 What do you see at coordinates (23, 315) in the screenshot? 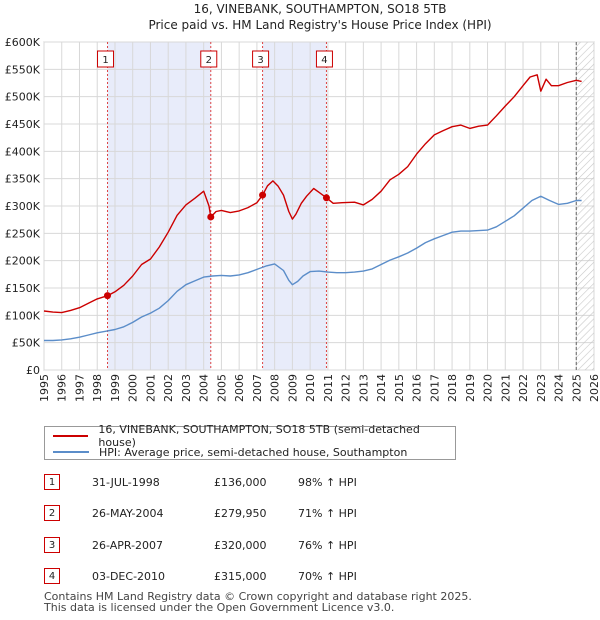
I see `y-tick-label: £100K` at bounding box center [23, 315].